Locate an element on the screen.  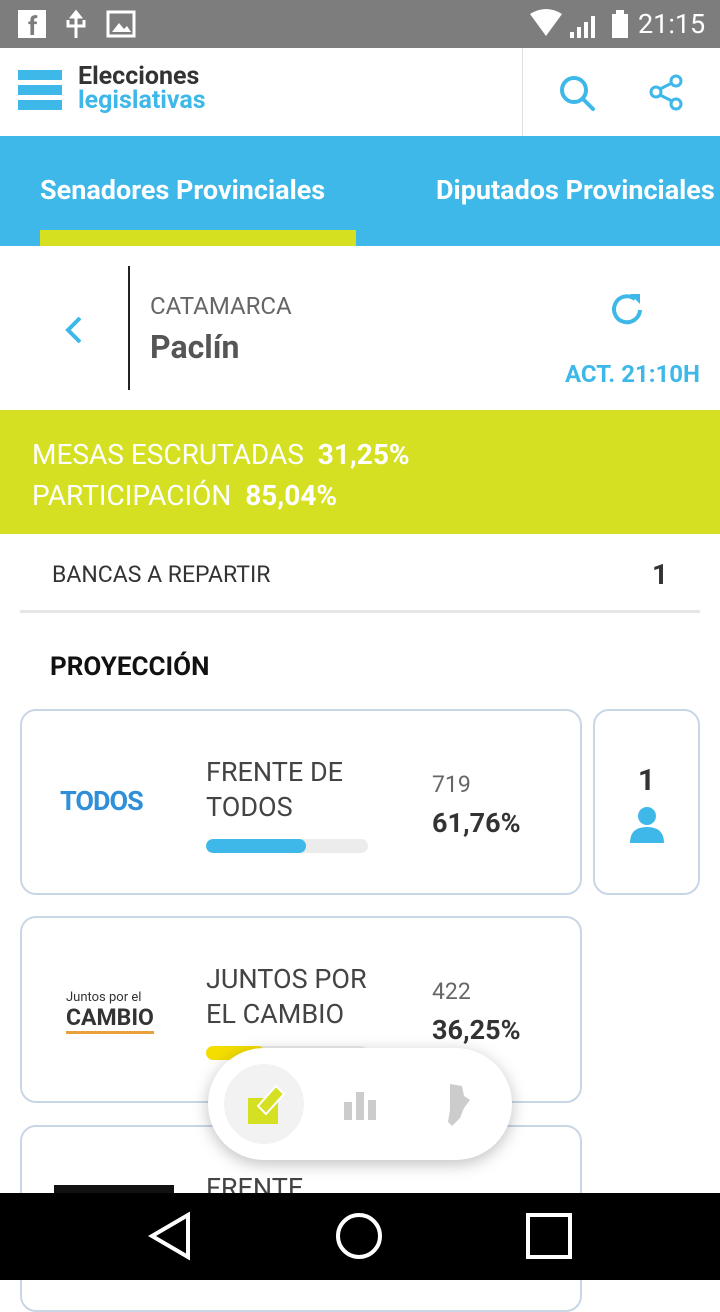
tab: Diputados Provinciales is located at coordinates (575, 190).